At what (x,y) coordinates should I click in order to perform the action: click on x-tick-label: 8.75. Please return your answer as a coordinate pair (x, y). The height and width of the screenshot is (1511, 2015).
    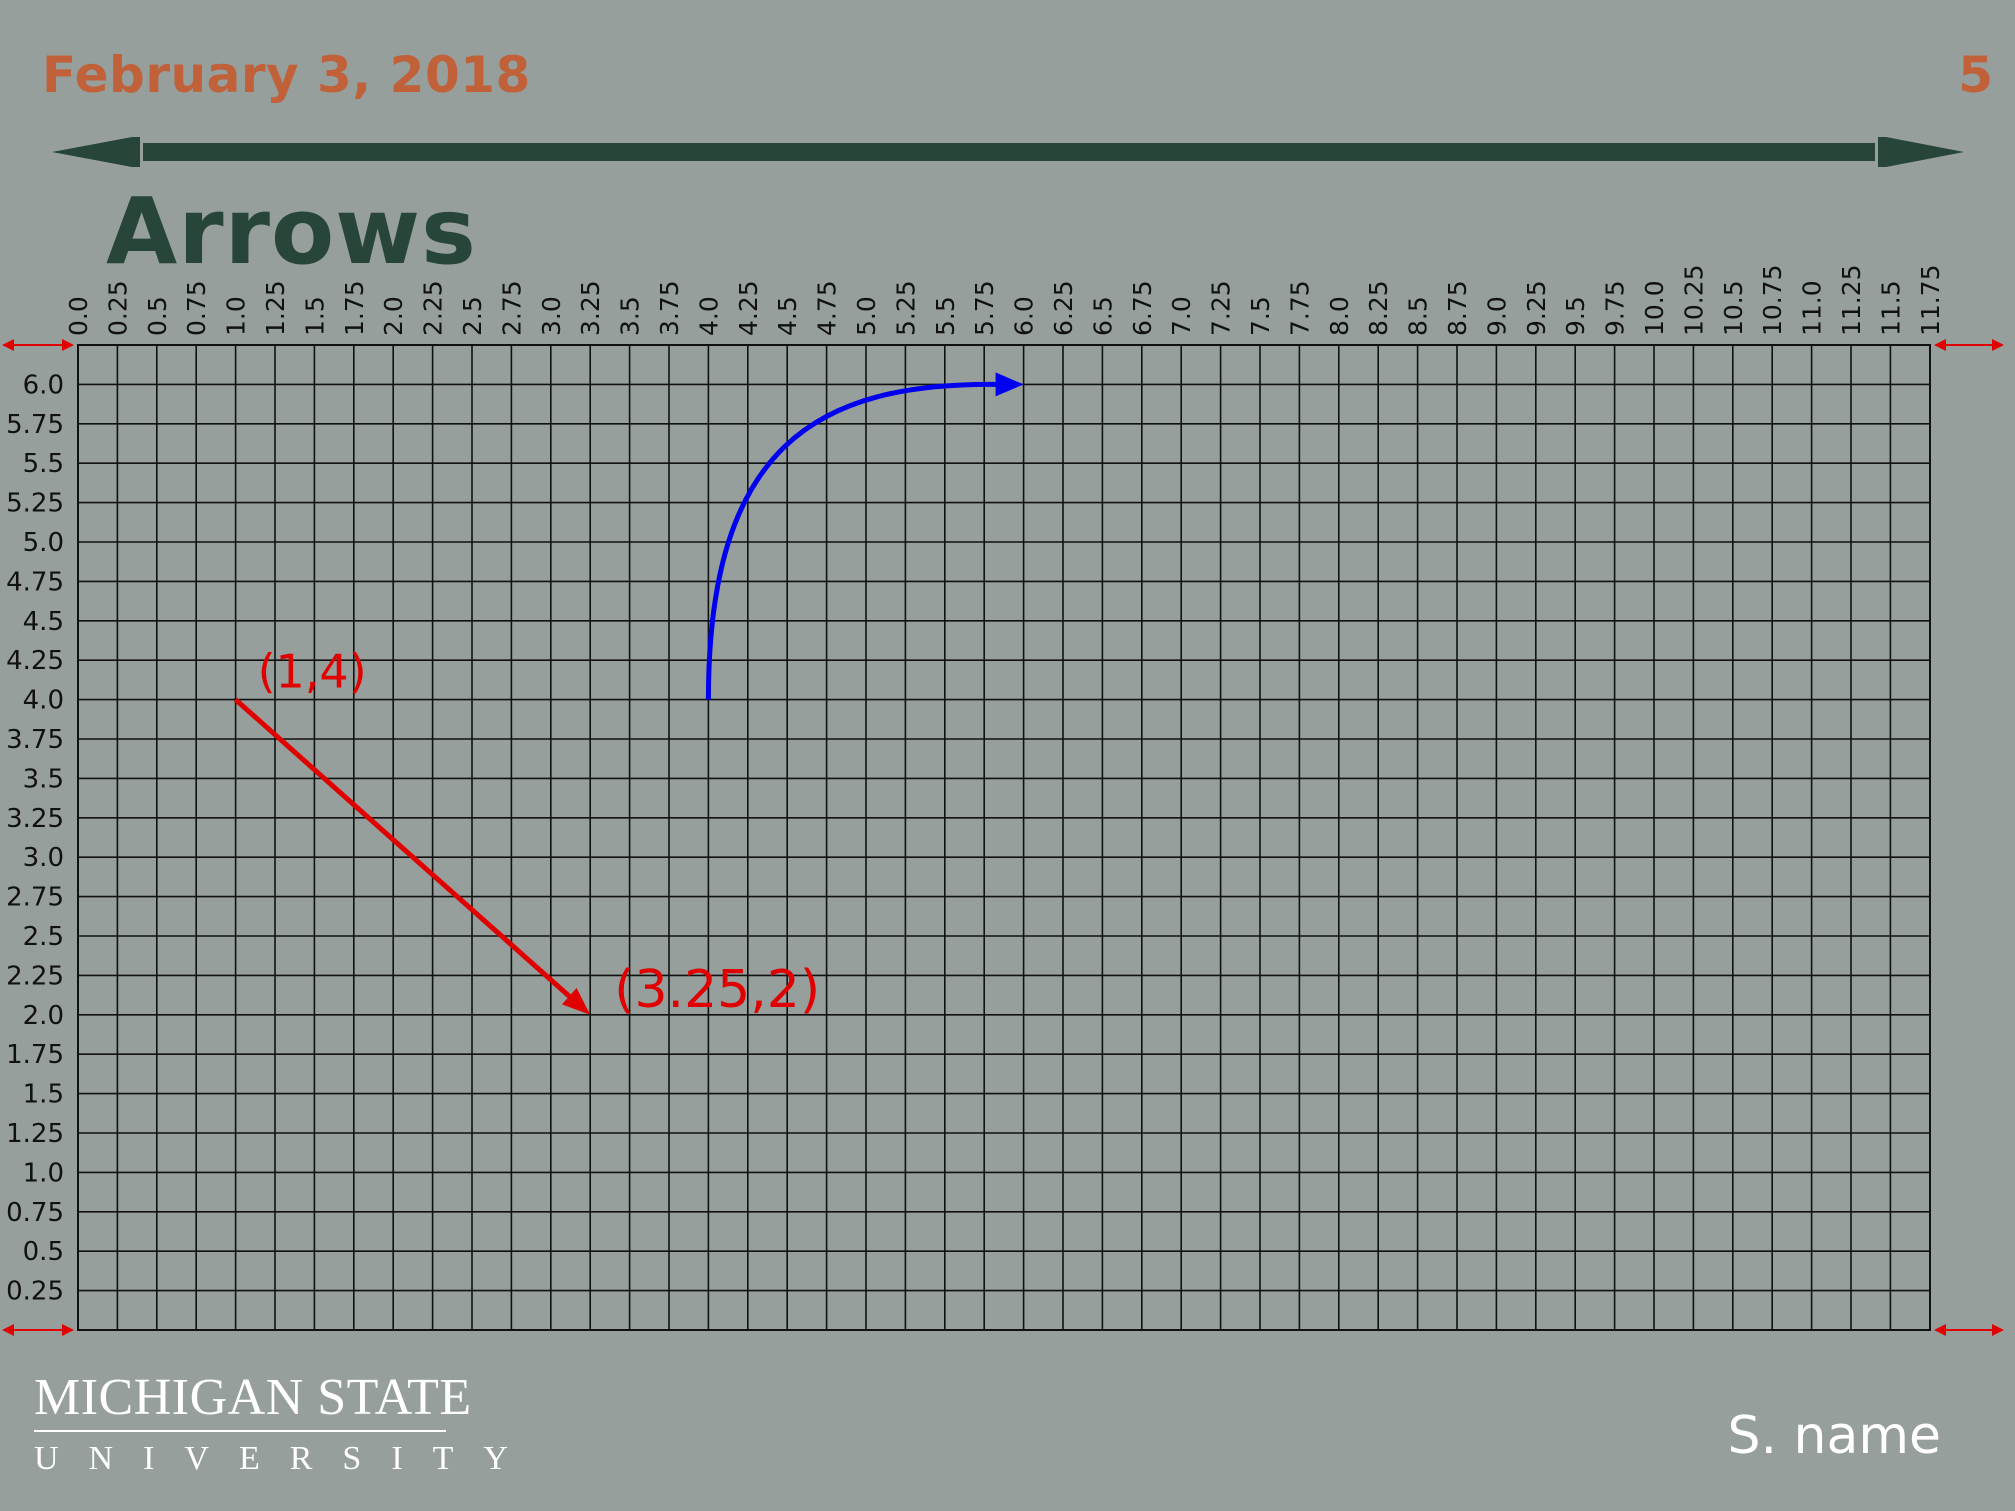
    Looking at the image, I should click on (1457, 308).